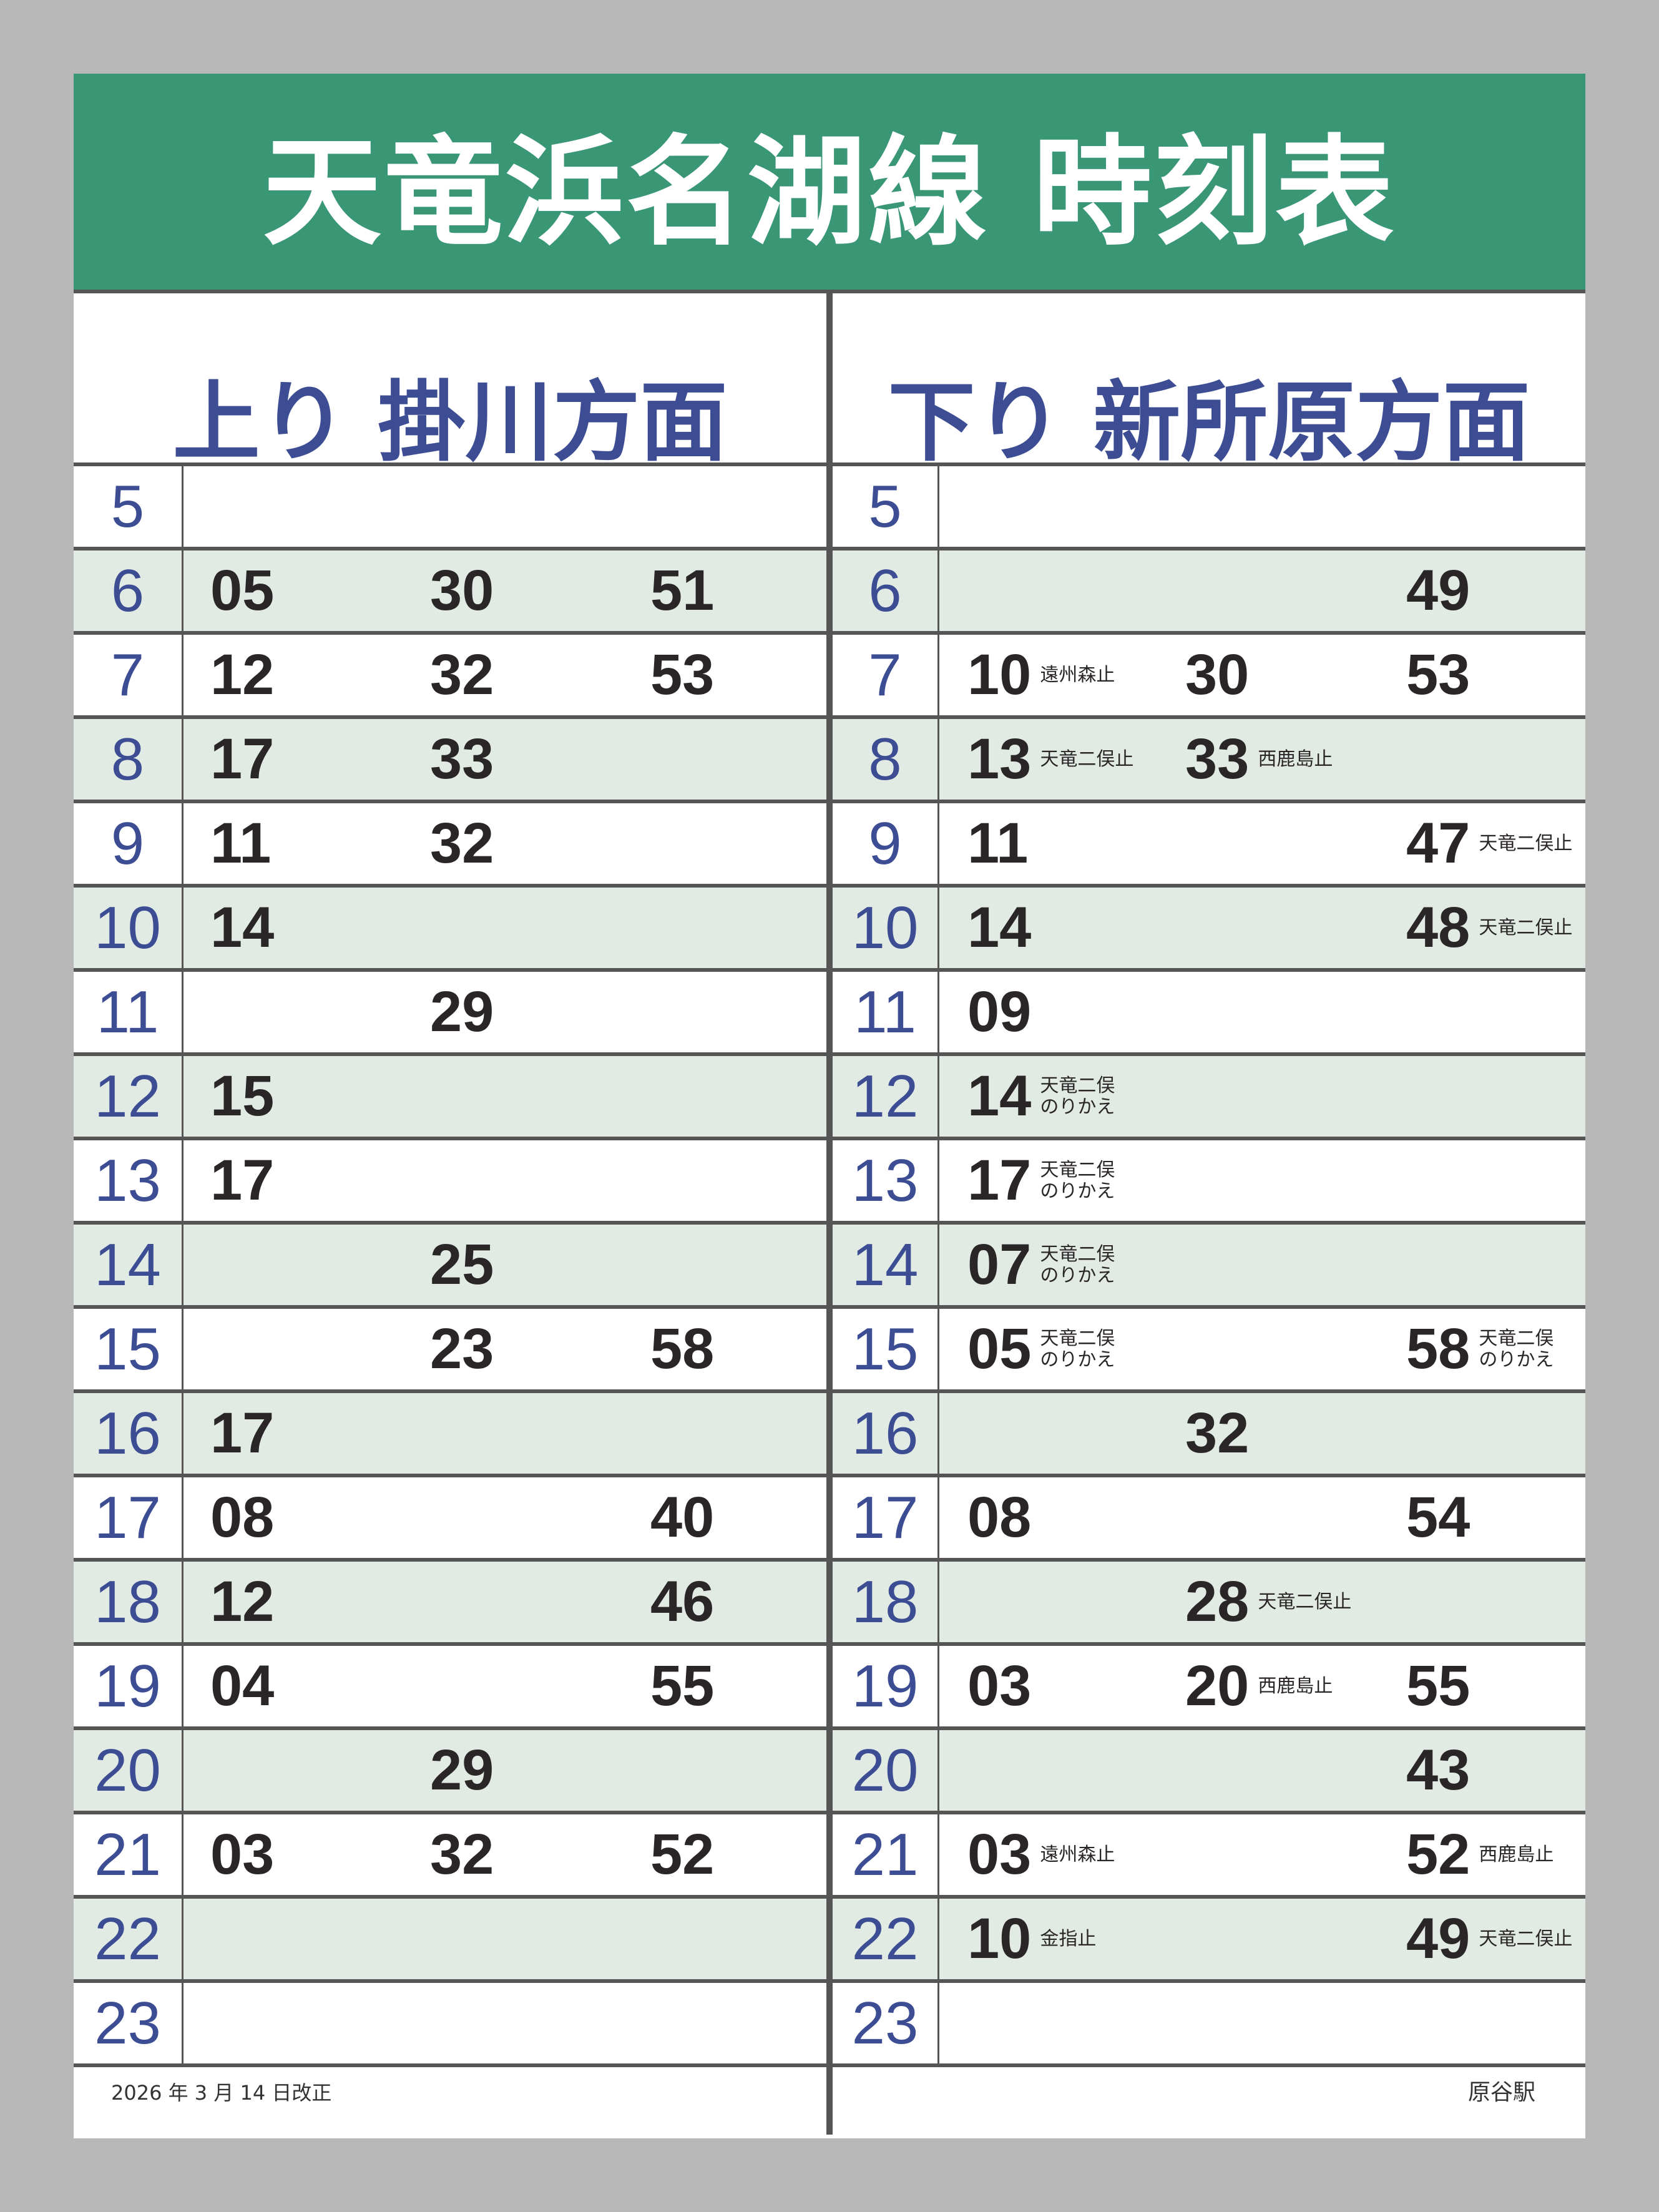 This screenshot has height=2212, width=1659. I want to click on hour-label-up: 22, so click(129, 1939).